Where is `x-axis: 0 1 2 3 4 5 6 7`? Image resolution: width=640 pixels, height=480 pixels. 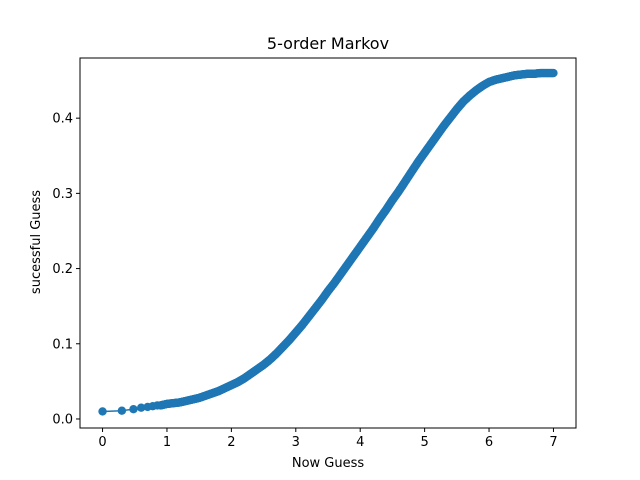 x-axis: 0 1 2 3 4 5 6 7 is located at coordinates (328, 439).